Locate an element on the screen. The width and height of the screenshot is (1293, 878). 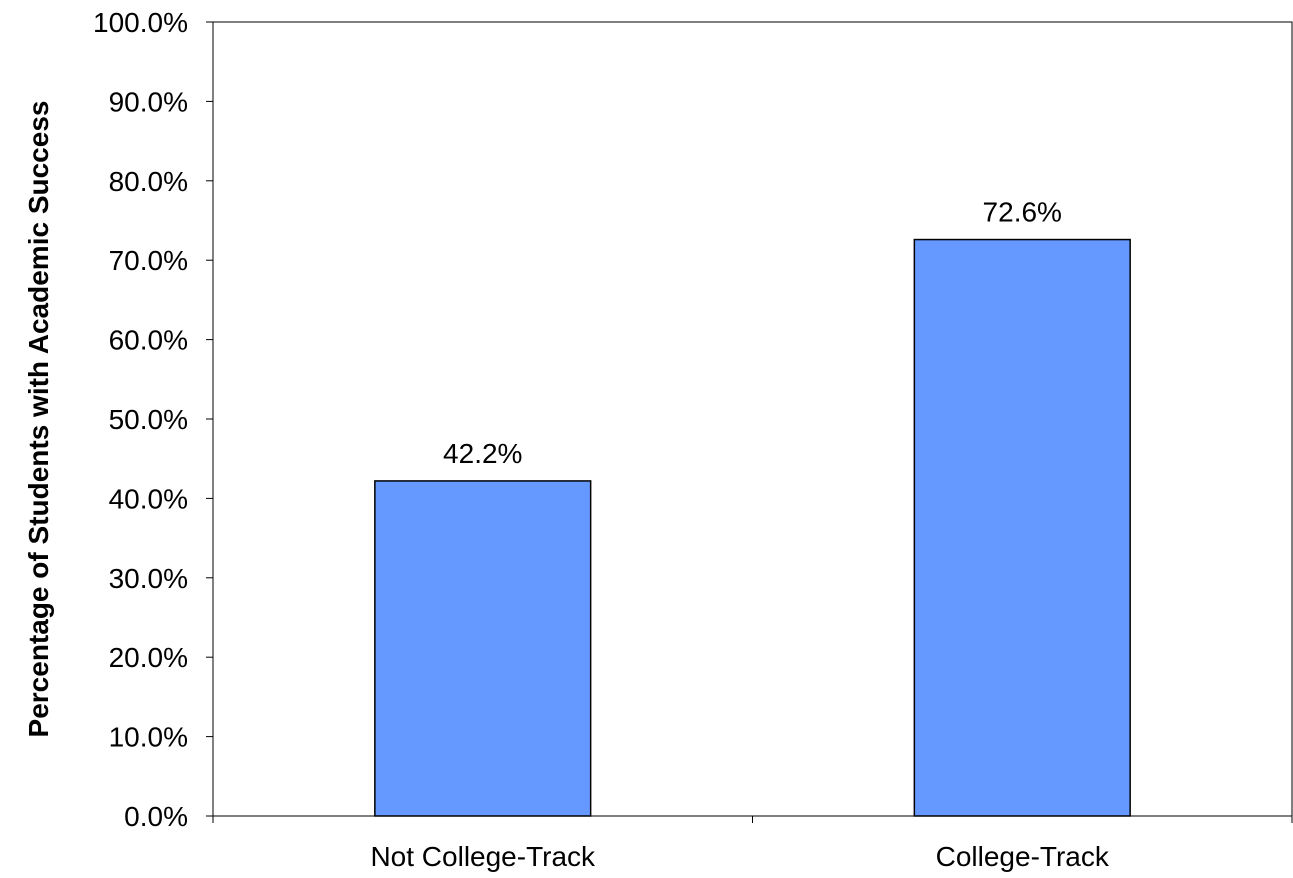
y-tick-label: 10.0% is located at coordinates (148, 737).